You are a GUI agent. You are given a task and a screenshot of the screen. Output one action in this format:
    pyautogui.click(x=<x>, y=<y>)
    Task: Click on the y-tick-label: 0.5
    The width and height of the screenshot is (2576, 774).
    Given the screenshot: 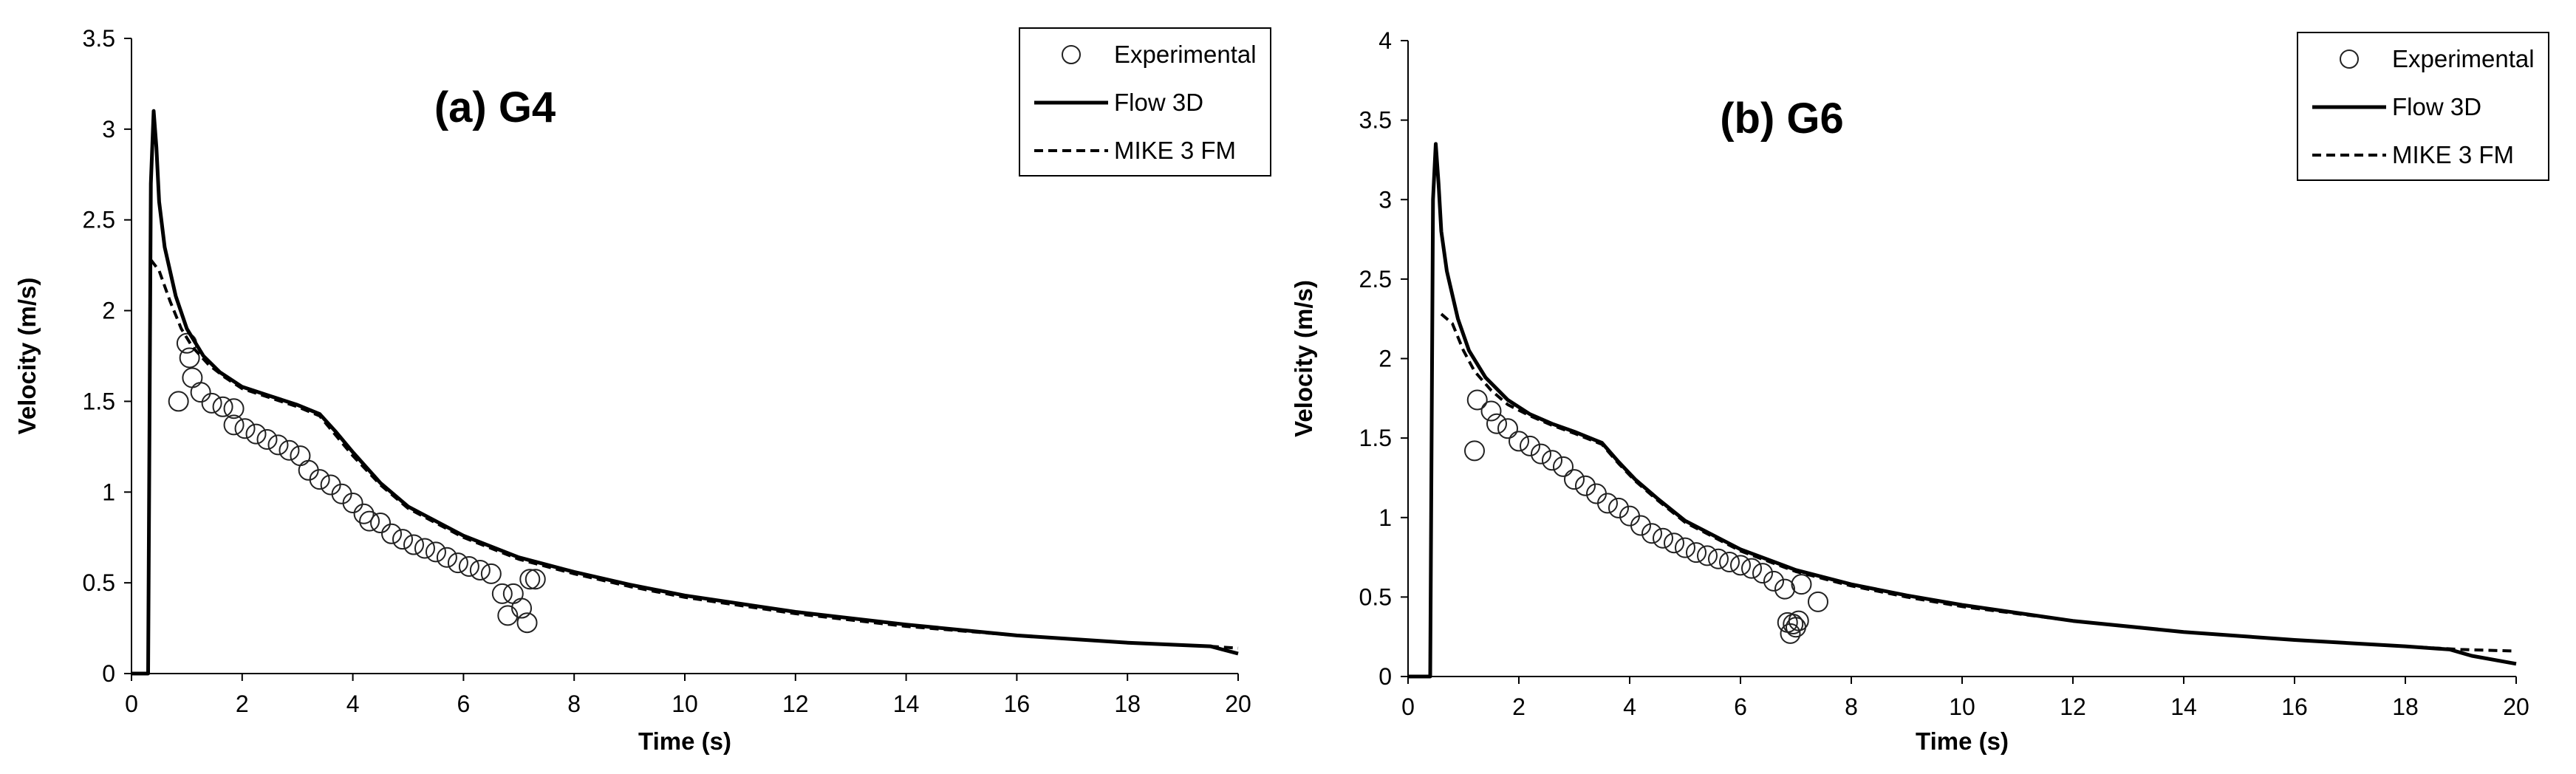 What is the action you would take?
    pyautogui.click(x=99, y=583)
    